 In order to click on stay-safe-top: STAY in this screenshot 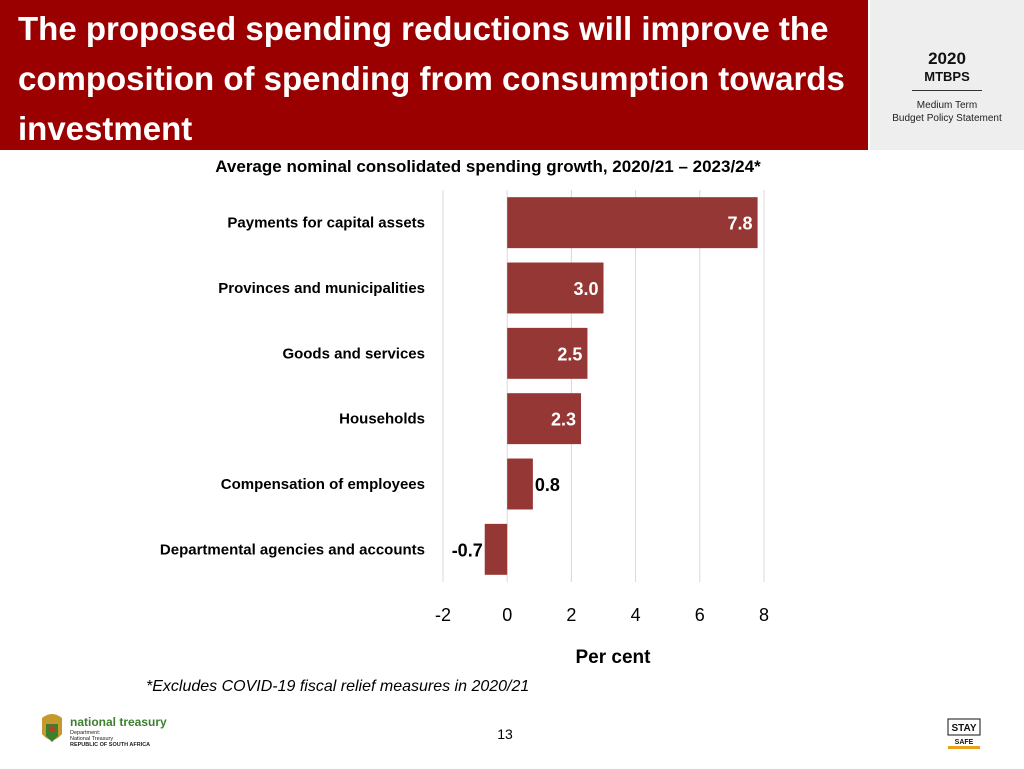, I will do `click(963, 728)`.